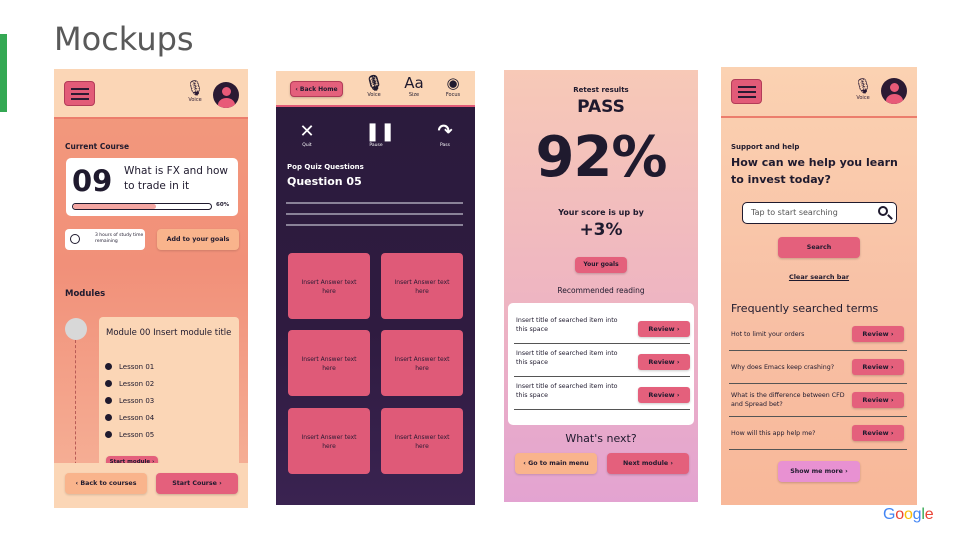 Image resolution: width=960 pixels, height=540 pixels. I want to click on question-label: Question 05, so click(324, 181).